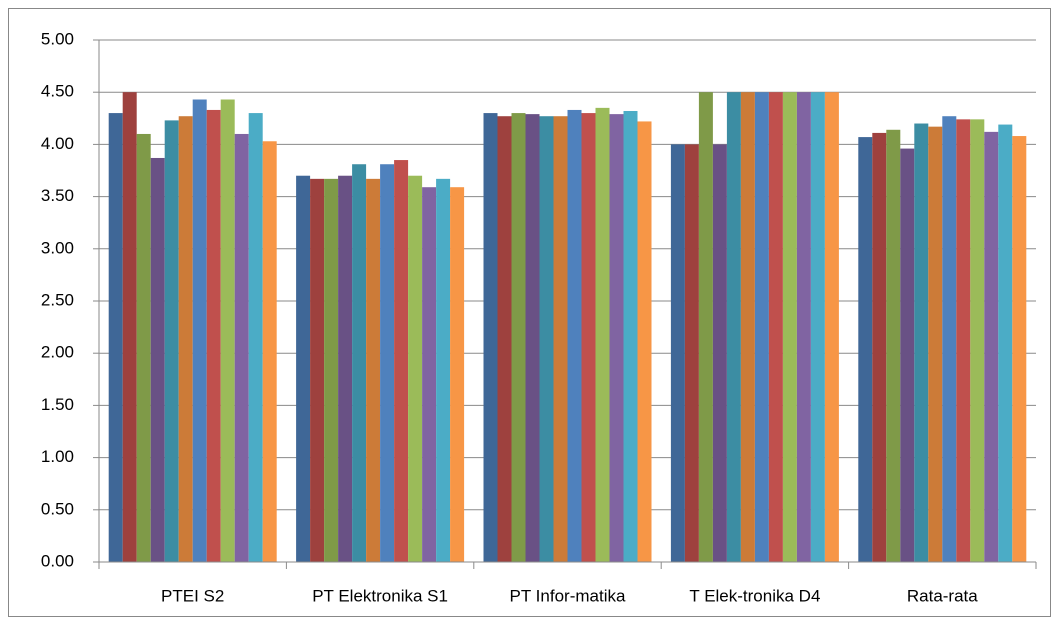 The height and width of the screenshot is (623, 1059). Describe the element at coordinates (57, 456) in the screenshot. I see `y-tick-label: 1.00` at that location.